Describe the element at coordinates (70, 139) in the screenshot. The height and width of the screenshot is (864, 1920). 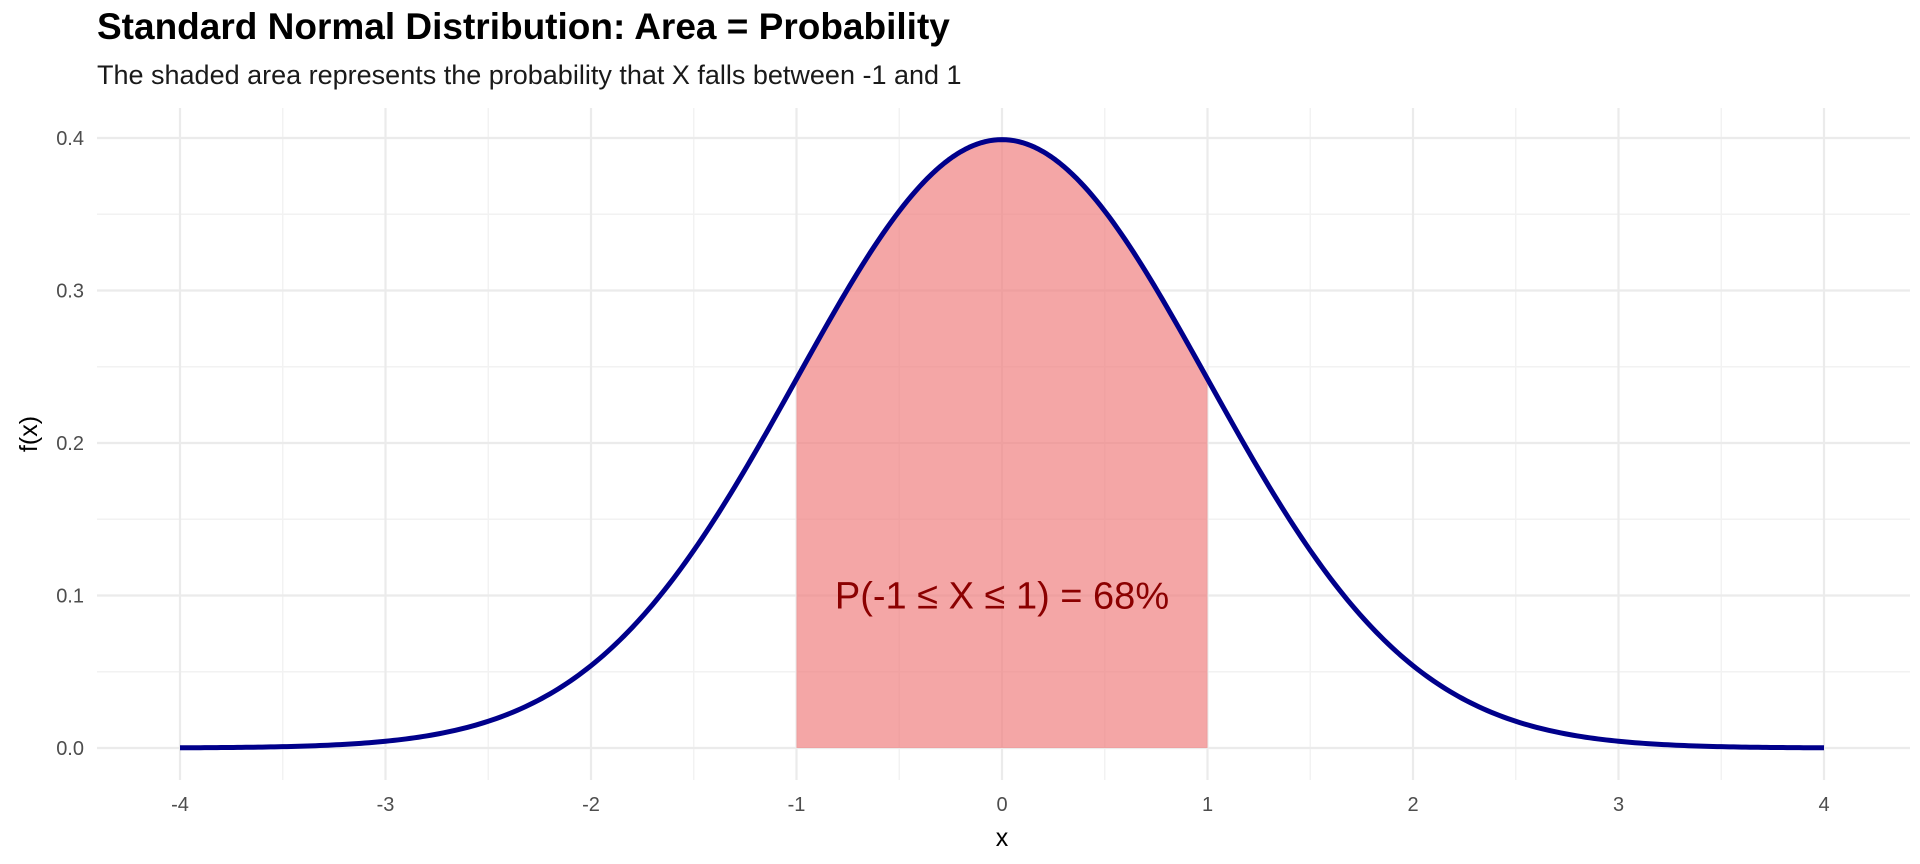
I see `y-tick-label: 0.4` at that location.